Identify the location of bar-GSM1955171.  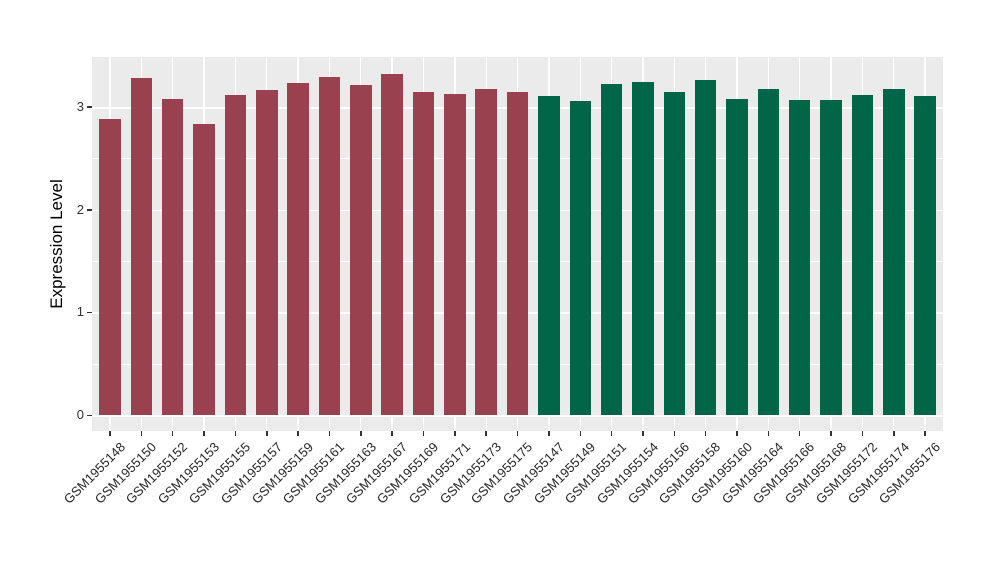
(455, 254).